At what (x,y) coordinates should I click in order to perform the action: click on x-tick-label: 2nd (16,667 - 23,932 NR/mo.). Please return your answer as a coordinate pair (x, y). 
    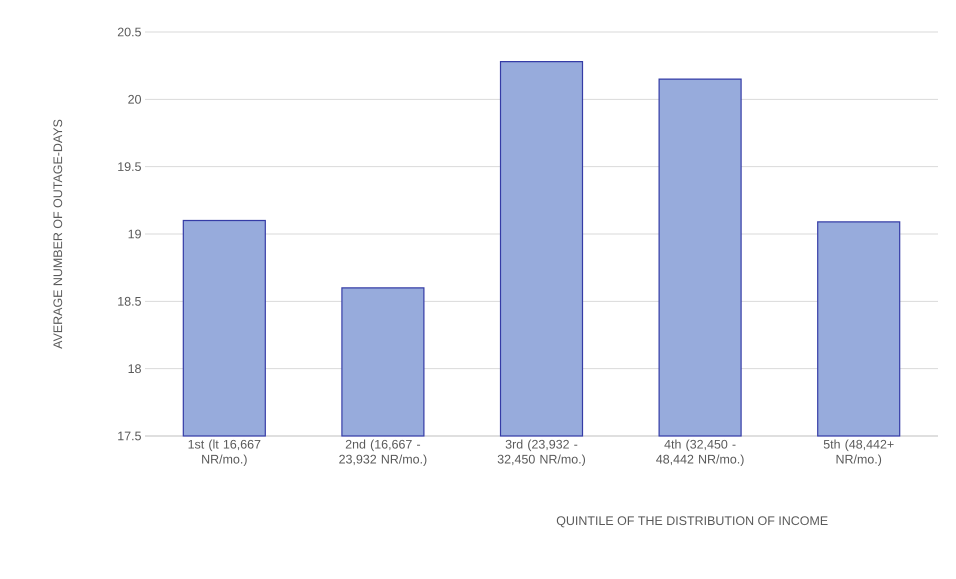
    Looking at the image, I should click on (382, 452).